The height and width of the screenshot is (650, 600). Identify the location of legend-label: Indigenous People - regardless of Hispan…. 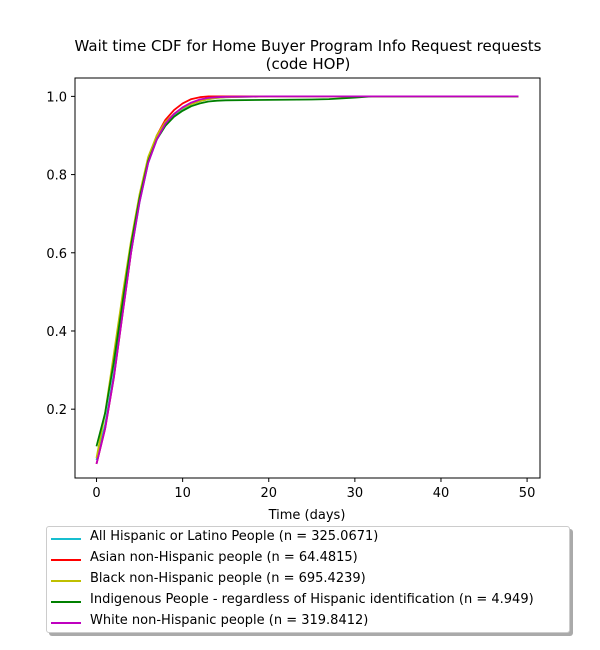
(312, 599).